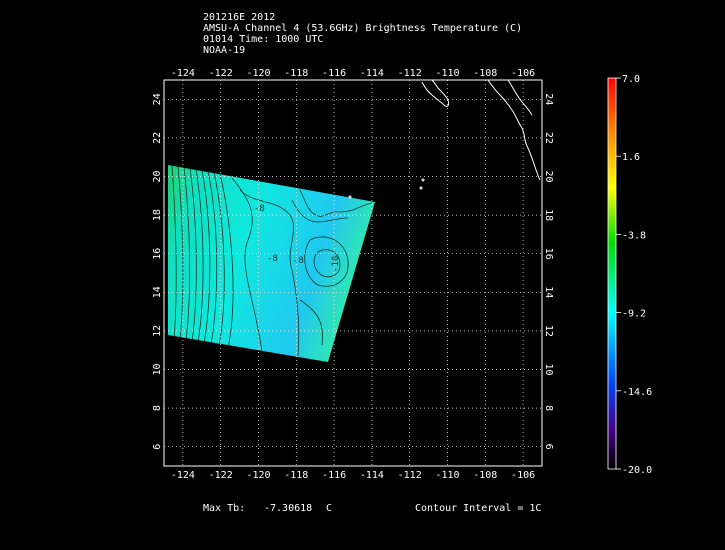  Describe the element at coordinates (548, 408) in the screenshot. I see `lat-tick-label-right: 8` at that location.